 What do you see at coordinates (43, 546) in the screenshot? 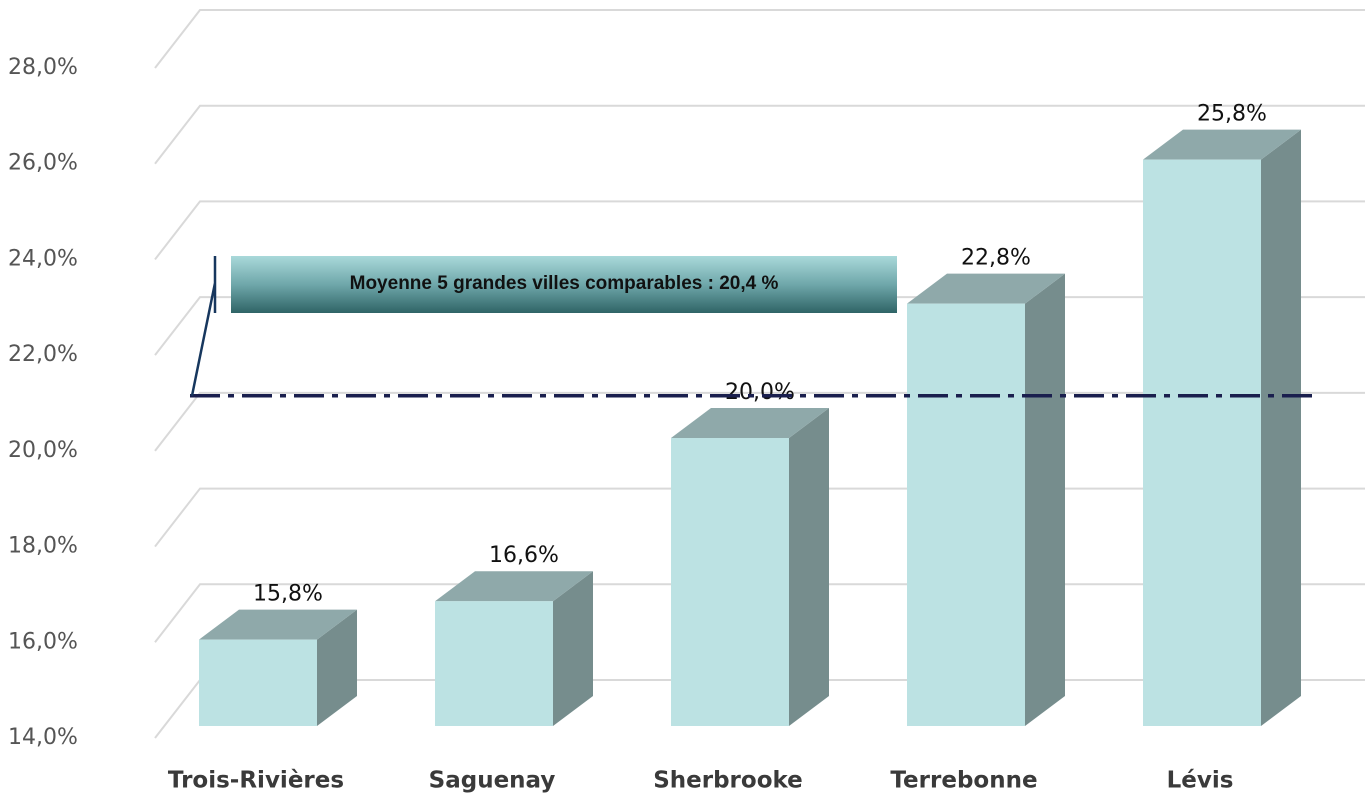
I see `y-tick-label: 18,0%` at bounding box center [43, 546].